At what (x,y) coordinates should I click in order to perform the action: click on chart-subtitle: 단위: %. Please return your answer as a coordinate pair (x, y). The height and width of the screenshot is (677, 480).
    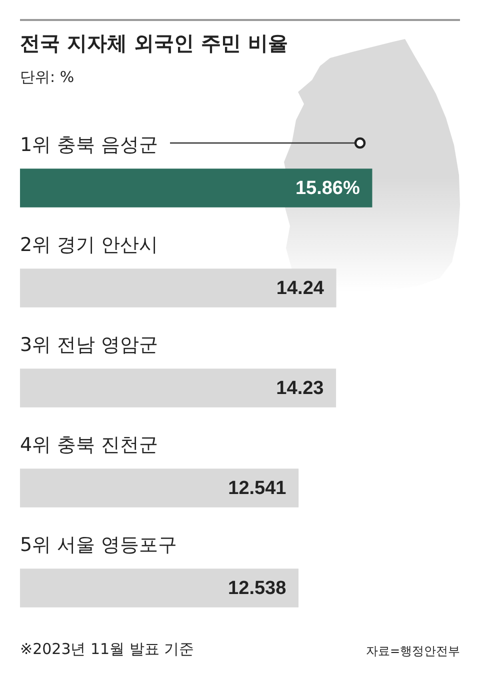
    Looking at the image, I should click on (47, 77).